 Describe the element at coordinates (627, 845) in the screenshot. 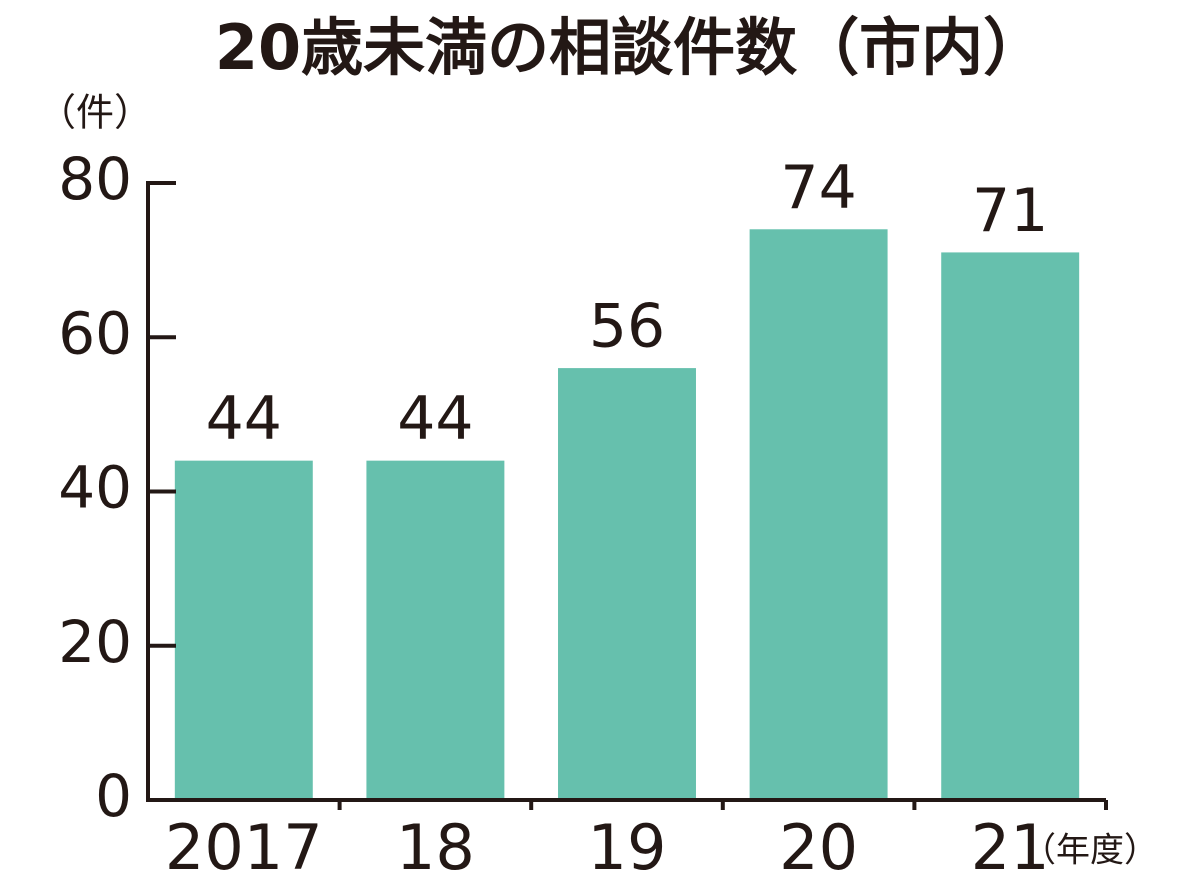

I see `x-tick-label: 19` at that location.